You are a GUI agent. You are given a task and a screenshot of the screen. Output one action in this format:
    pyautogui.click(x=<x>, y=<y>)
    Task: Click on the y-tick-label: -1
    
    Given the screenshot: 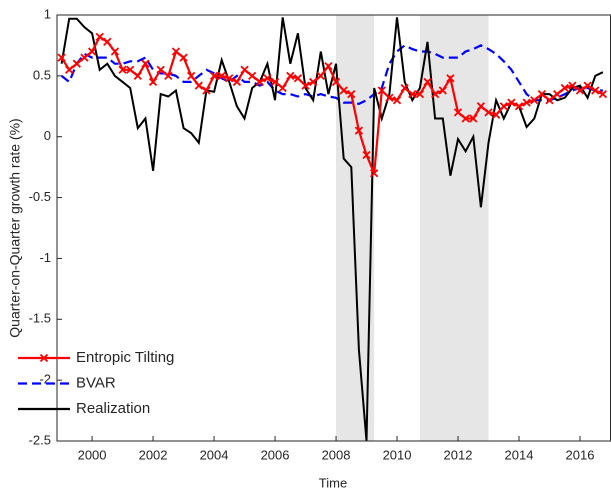 What is the action you would take?
    pyautogui.click(x=45, y=257)
    